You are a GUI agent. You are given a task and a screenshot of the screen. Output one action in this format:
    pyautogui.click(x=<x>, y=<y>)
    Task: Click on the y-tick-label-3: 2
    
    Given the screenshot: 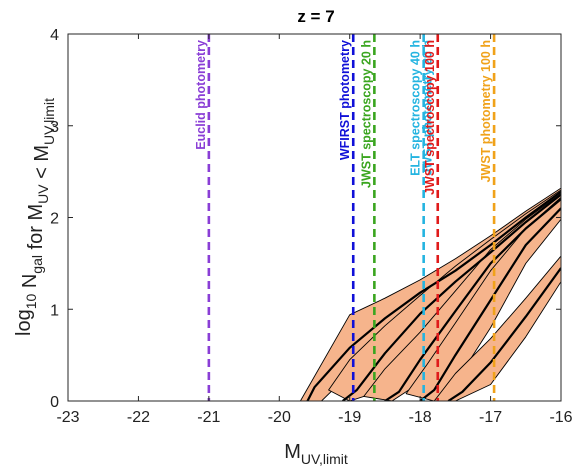 What is the action you would take?
    pyautogui.click(x=54, y=219)
    